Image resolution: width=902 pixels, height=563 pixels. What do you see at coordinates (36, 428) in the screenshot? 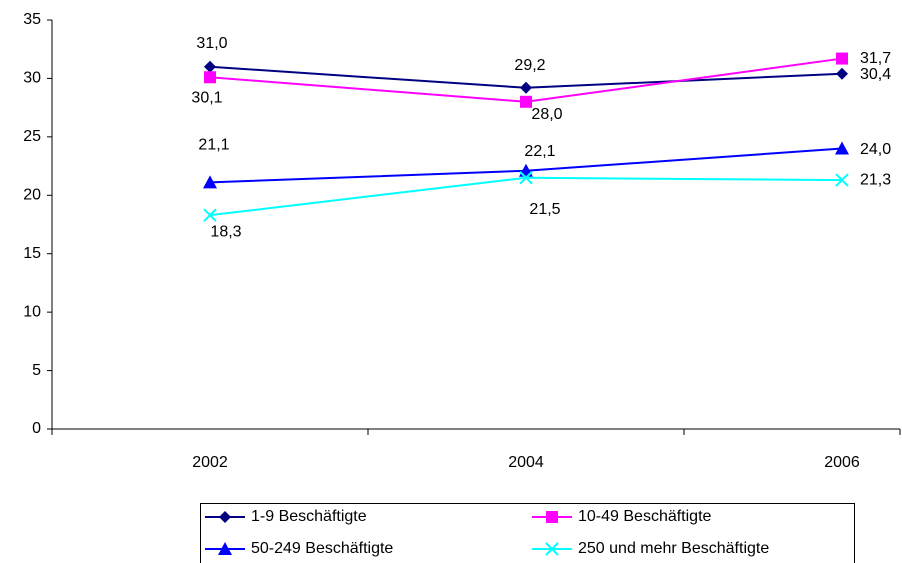
I see `y-tick-label: 0` at bounding box center [36, 428].